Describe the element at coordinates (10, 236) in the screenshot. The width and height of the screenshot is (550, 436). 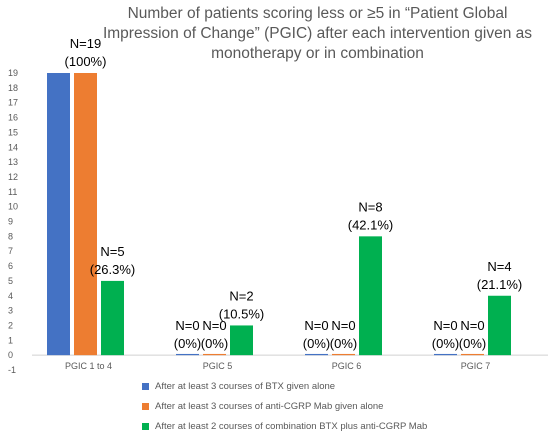
I see `y-tick-label: 8` at that location.